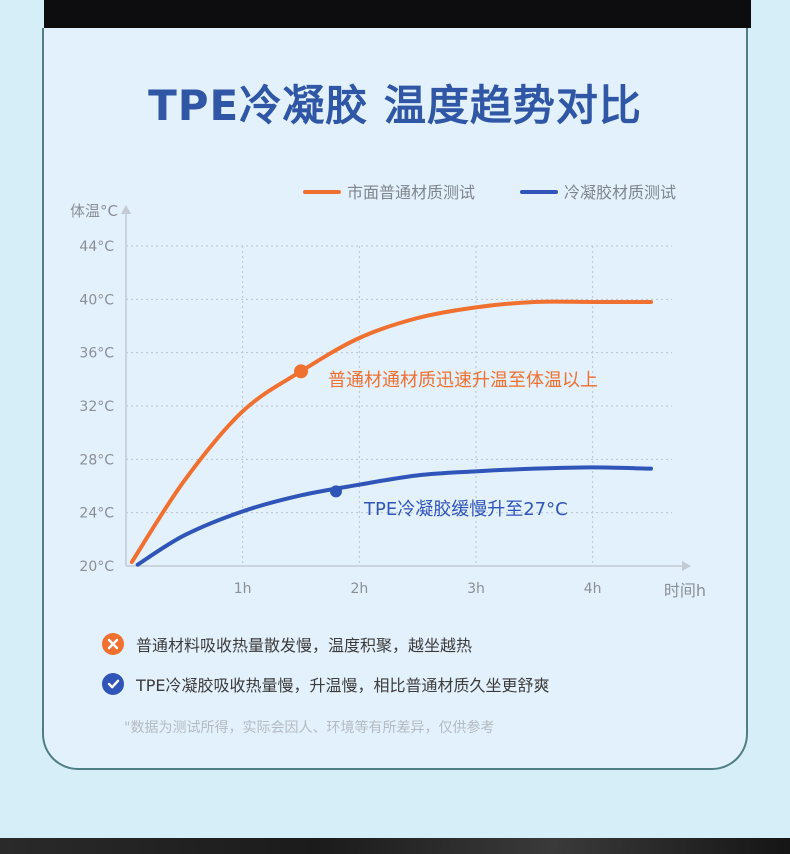 The height and width of the screenshot is (854, 790). What do you see at coordinates (96, 247) in the screenshot?
I see `y-tick-label: 44°C` at bounding box center [96, 247].